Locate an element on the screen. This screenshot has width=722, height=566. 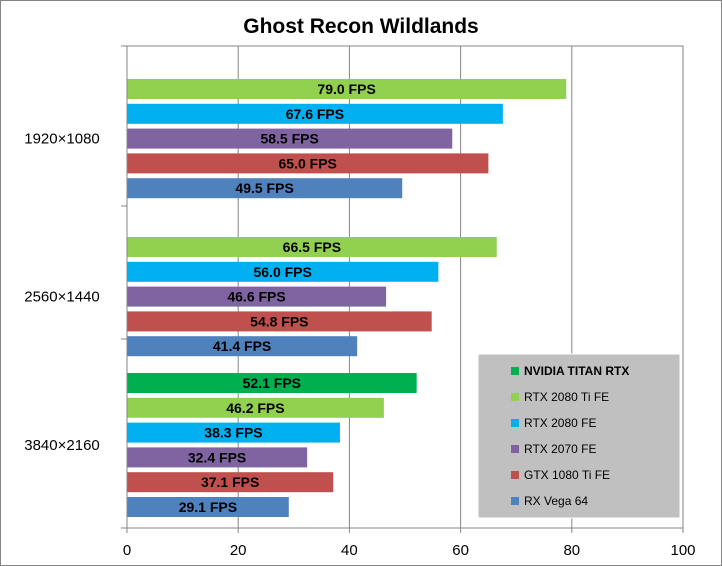
chart-title: Ghost Recon Wildlands is located at coordinates (361, 26).